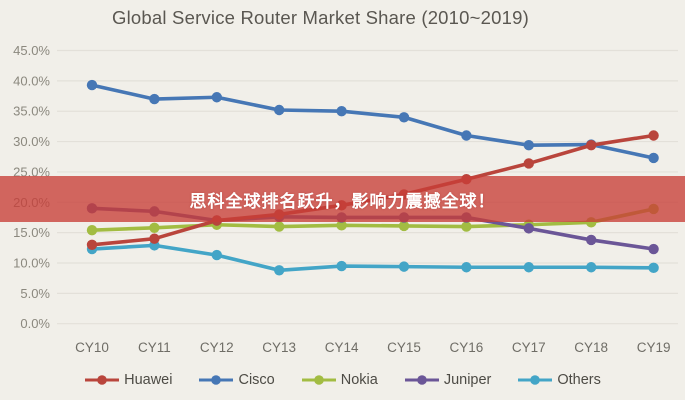 The width and height of the screenshot is (685, 400). What do you see at coordinates (31, 50) in the screenshot?
I see `y-axis-tick: 45.0%` at bounding box center [31, 50].